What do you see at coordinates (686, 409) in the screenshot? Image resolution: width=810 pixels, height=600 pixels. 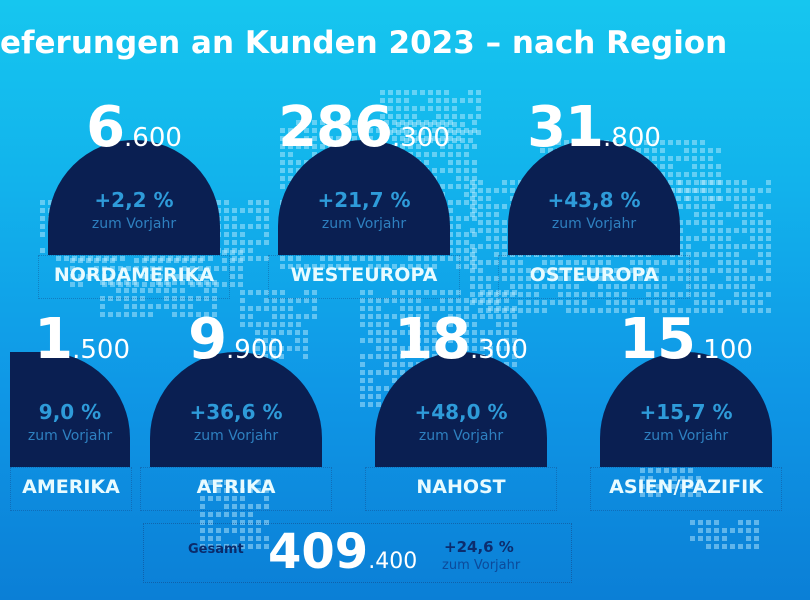 I see `region-card-asien-pazifik: 15.100 +15,7 % zum Vorjahr ASIEN/PAZIFIK` at bounding box center [686, 409].